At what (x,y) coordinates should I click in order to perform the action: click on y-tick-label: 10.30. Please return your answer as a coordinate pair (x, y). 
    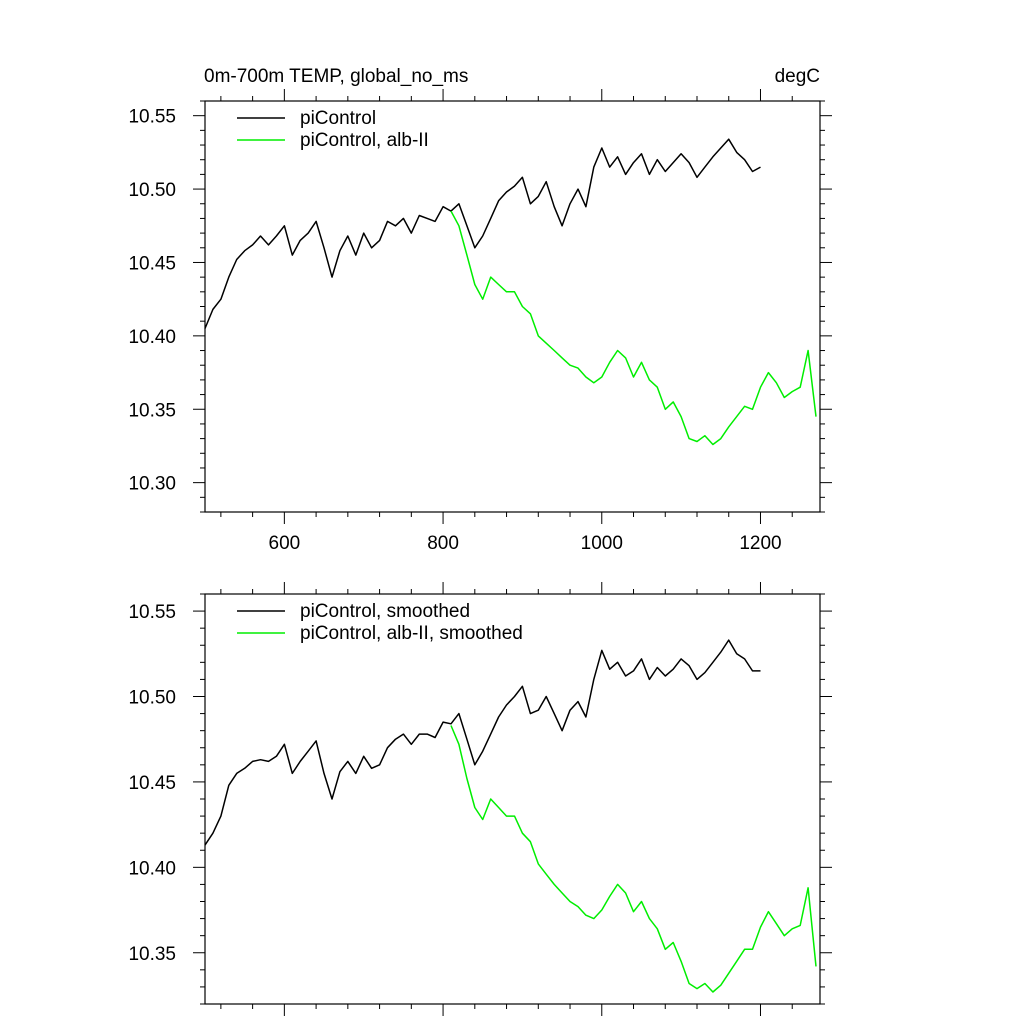
    Looking at the image, I should click on (152, 484).